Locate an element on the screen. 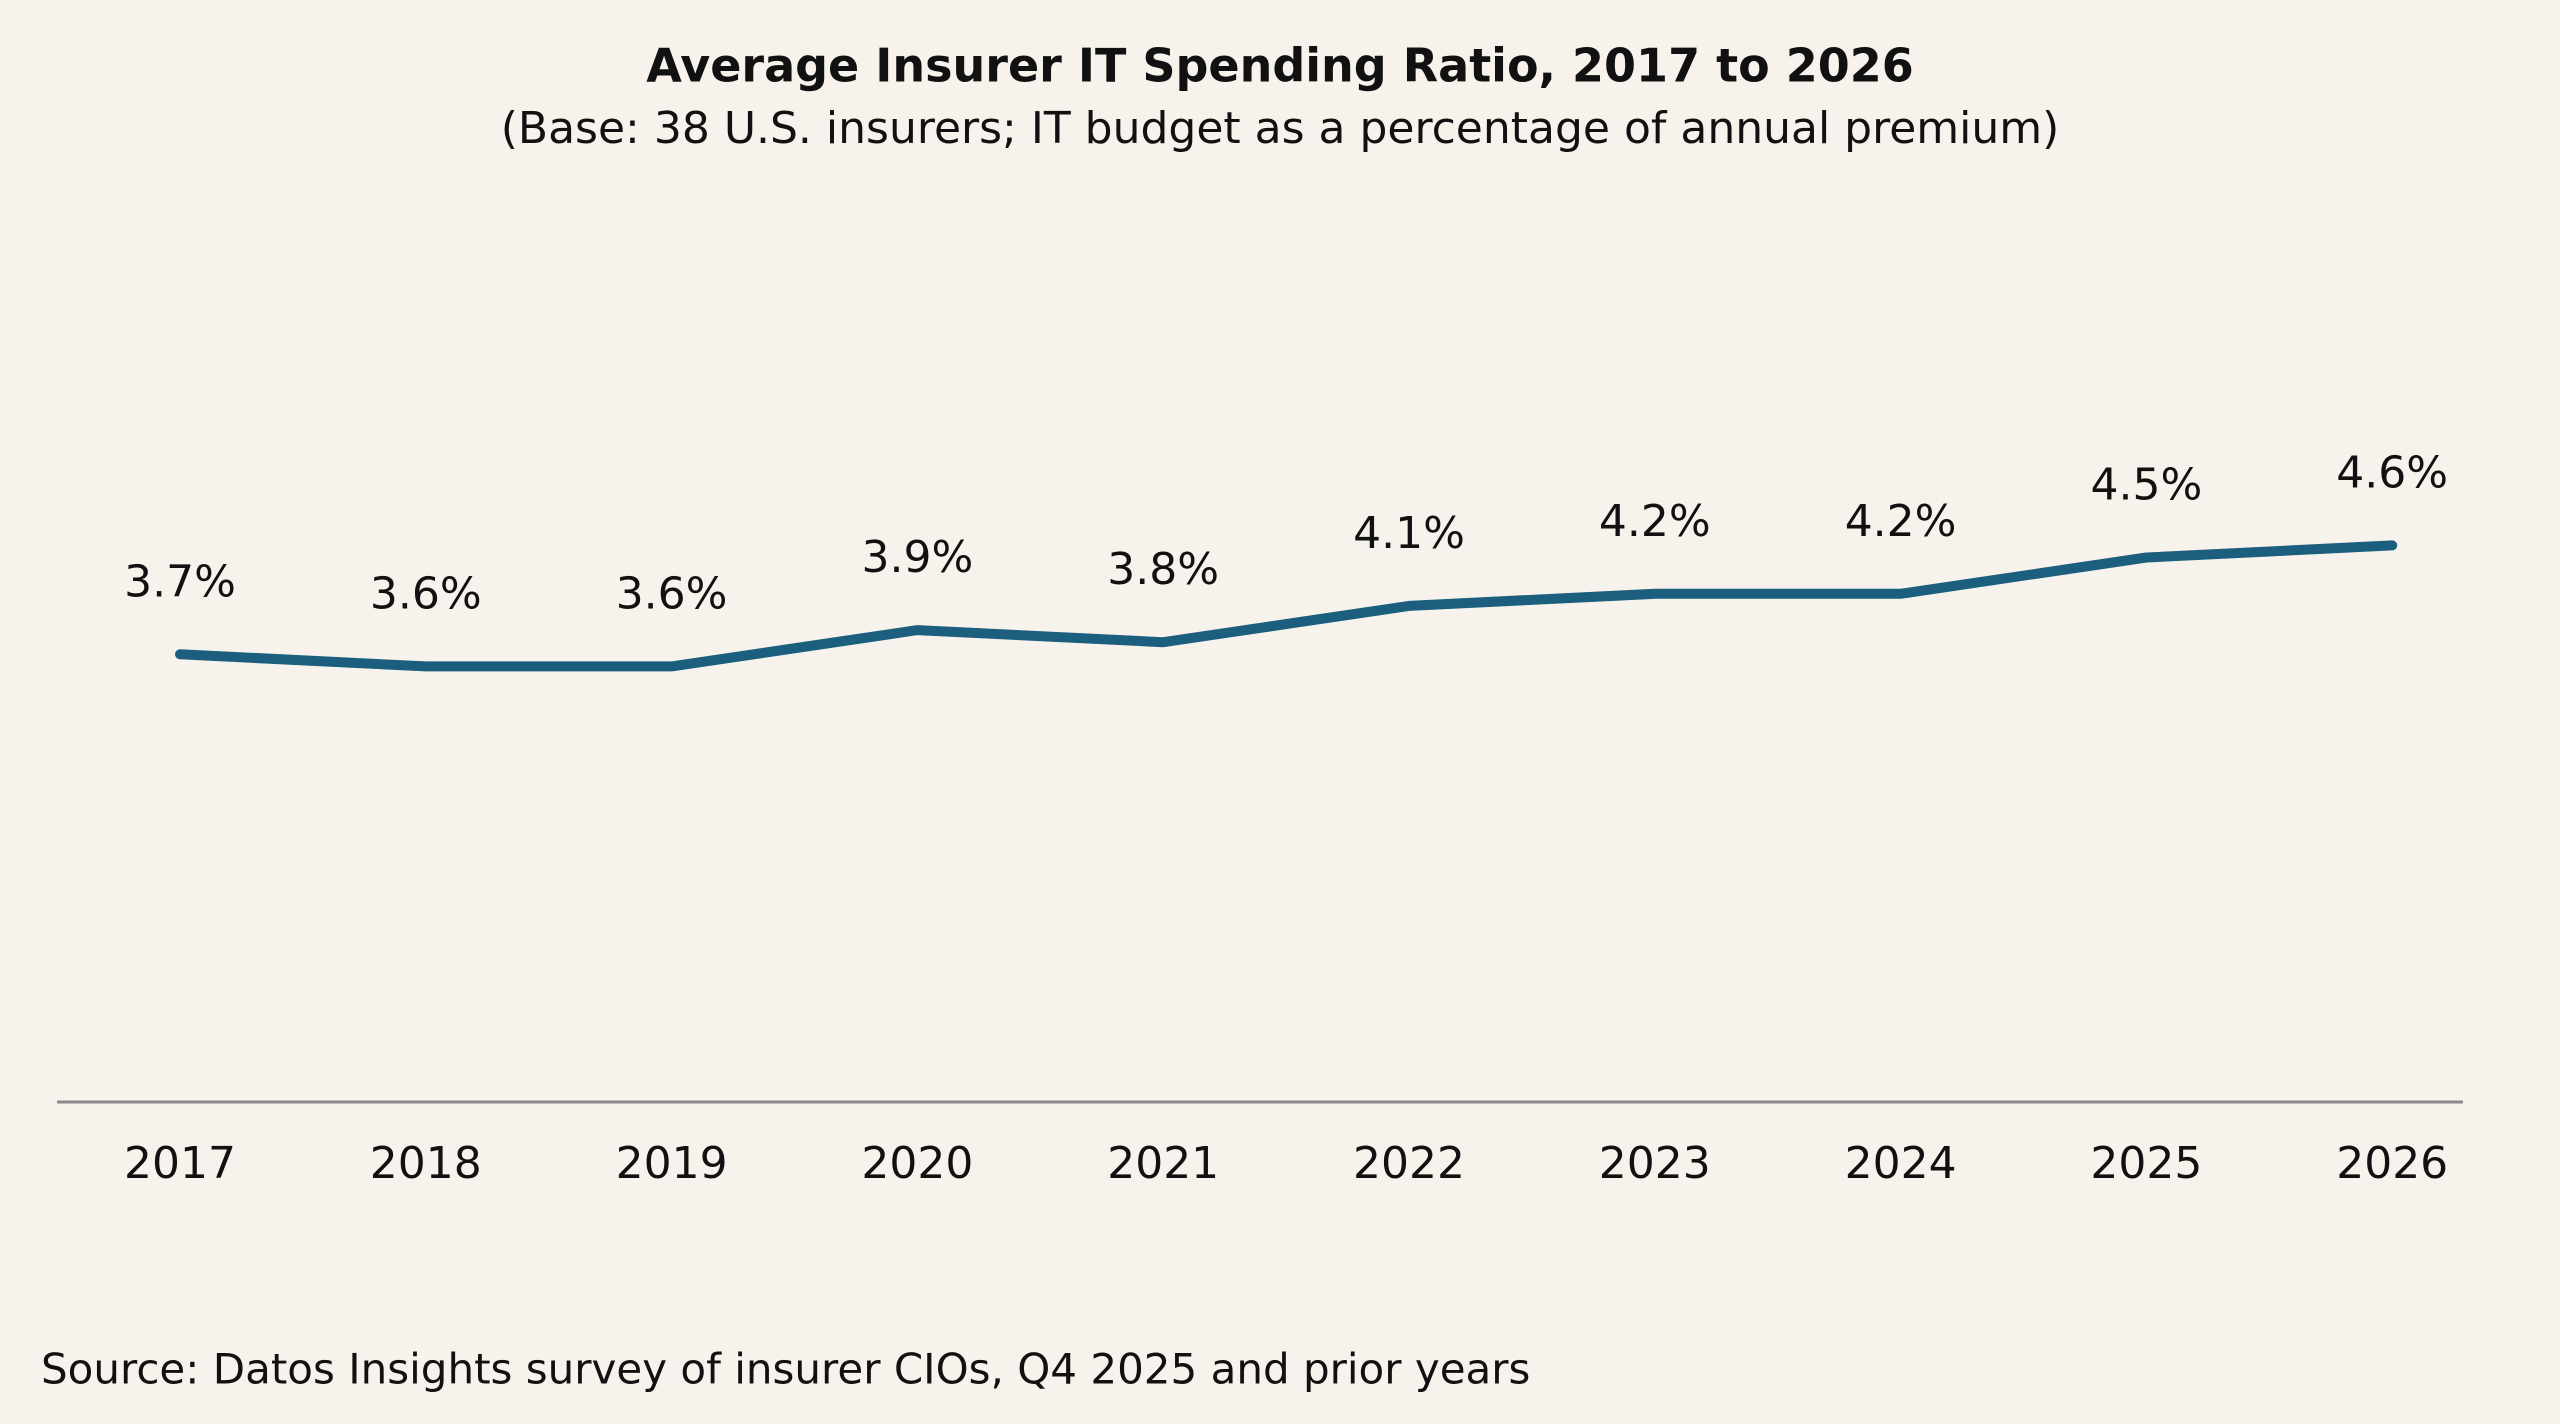  x-tick-label: 2019 is located at coordinates (672, 1163).